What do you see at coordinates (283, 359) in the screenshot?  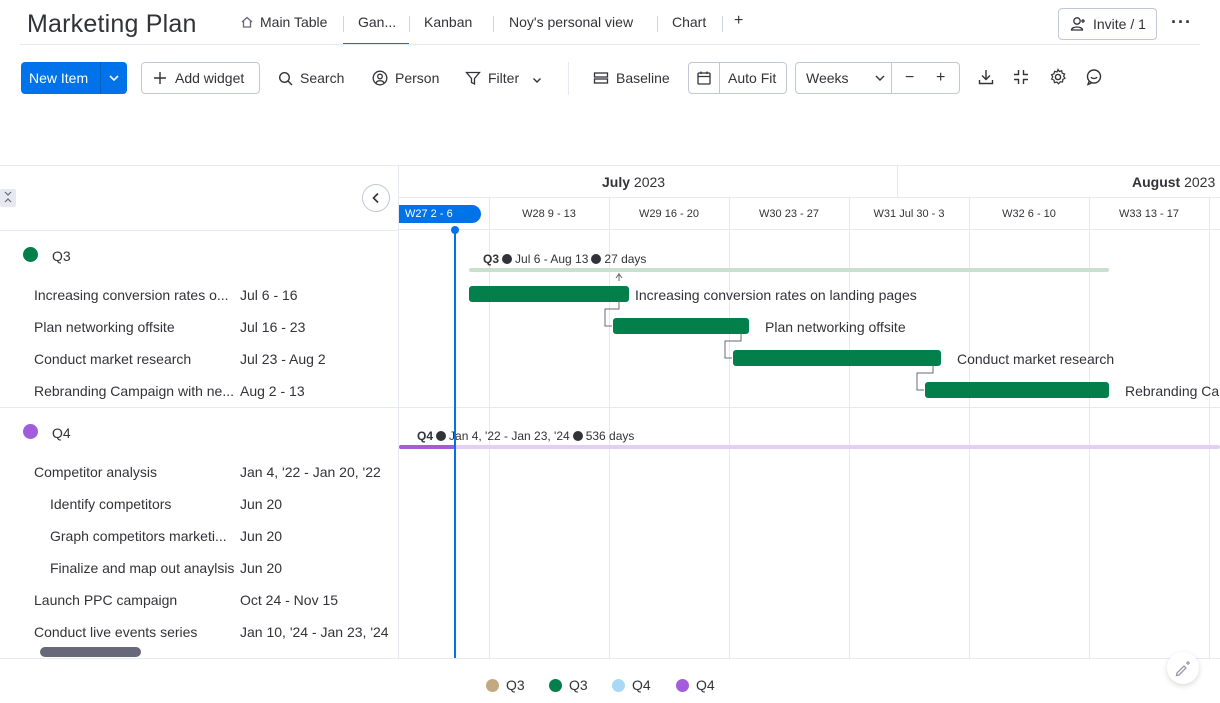 I see `item-dates: Jul 23 - Aug 2` at bounding box center [283, 359].